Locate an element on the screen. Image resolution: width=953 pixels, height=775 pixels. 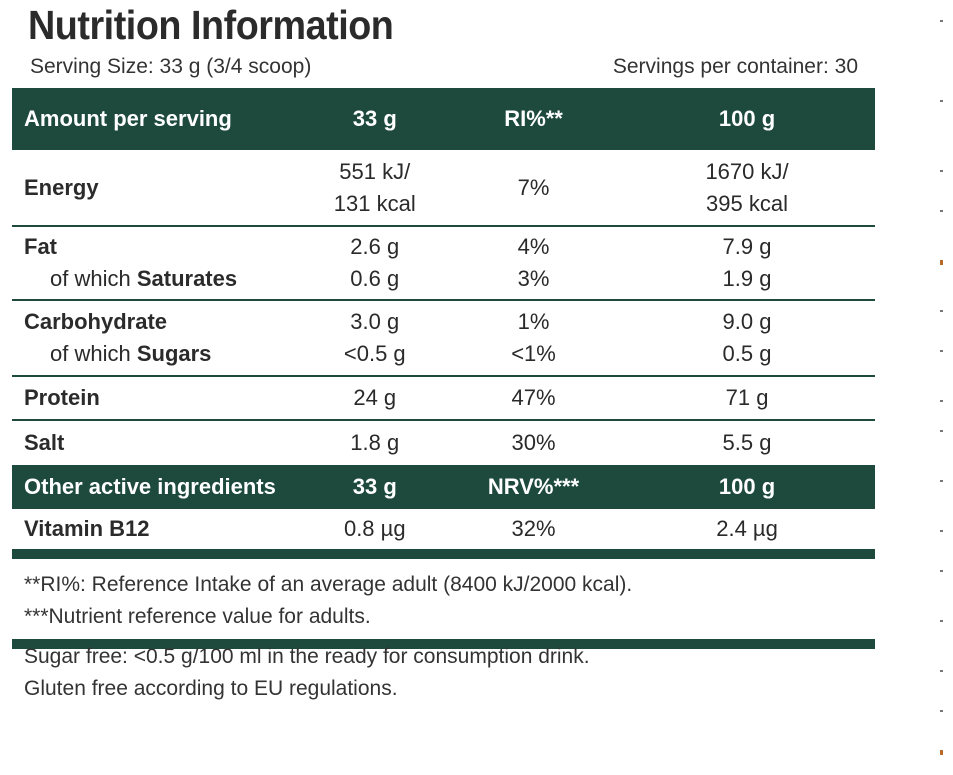
table-header: Amount per serving 33 g RI%** 100 g is located at coordinates (443, 119).